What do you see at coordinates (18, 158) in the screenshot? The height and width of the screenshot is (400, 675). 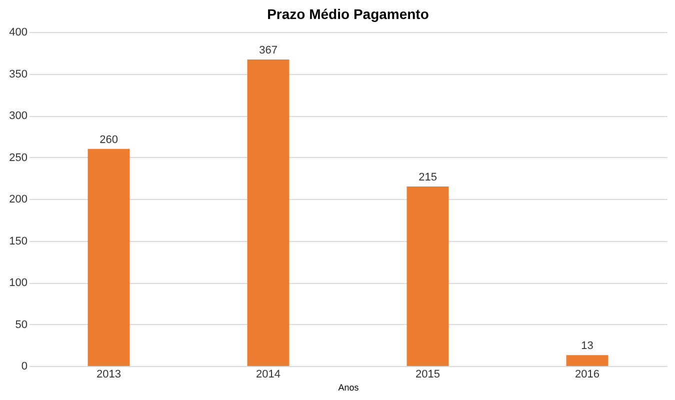 I see `y-tick-label: 250` at bounding box center [18, 158].